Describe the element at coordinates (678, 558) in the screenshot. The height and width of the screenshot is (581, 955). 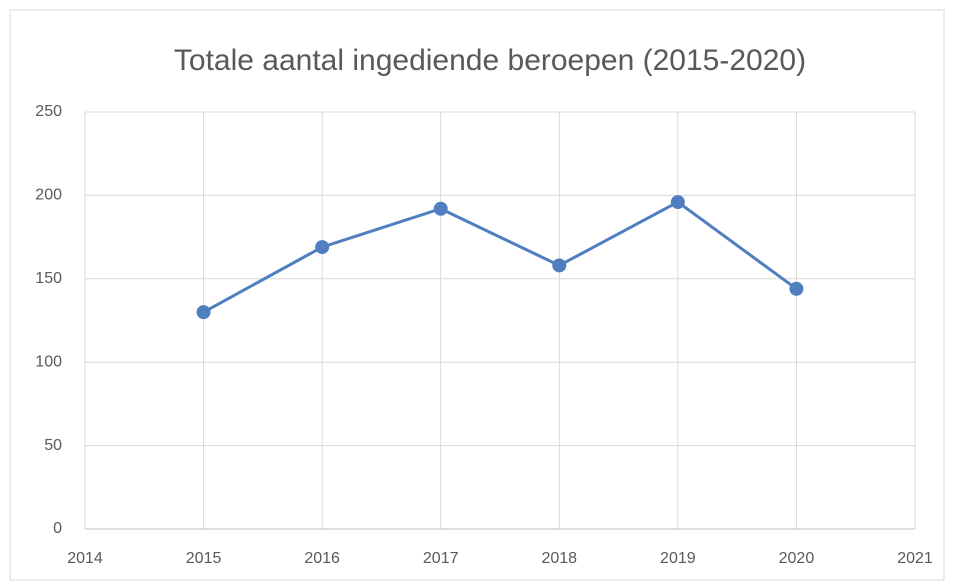
I see `x-tick-label: 2019` at that location.